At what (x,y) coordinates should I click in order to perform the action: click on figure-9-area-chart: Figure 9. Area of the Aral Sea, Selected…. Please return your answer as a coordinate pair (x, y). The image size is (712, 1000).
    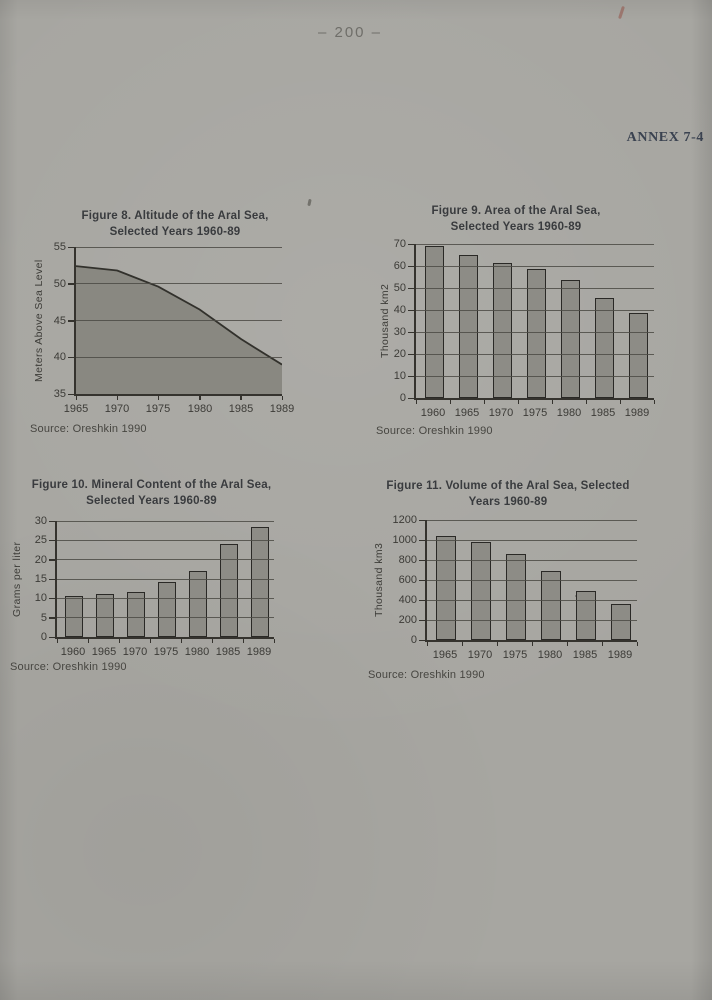
    Looking at the image, I should click on (516, 320).